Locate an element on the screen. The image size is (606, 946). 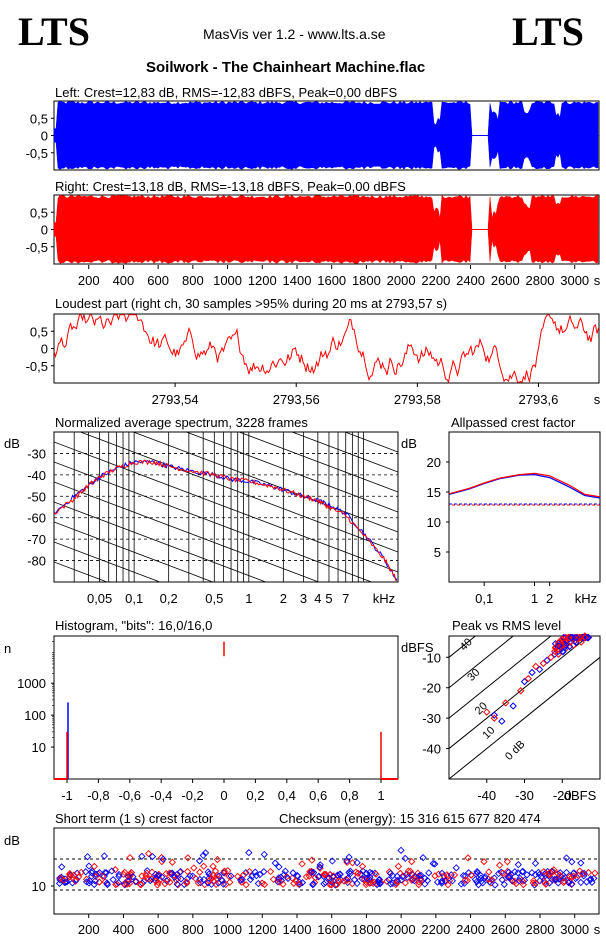
crest-xtick-label: 2200 is located at coordinates (435, 929).